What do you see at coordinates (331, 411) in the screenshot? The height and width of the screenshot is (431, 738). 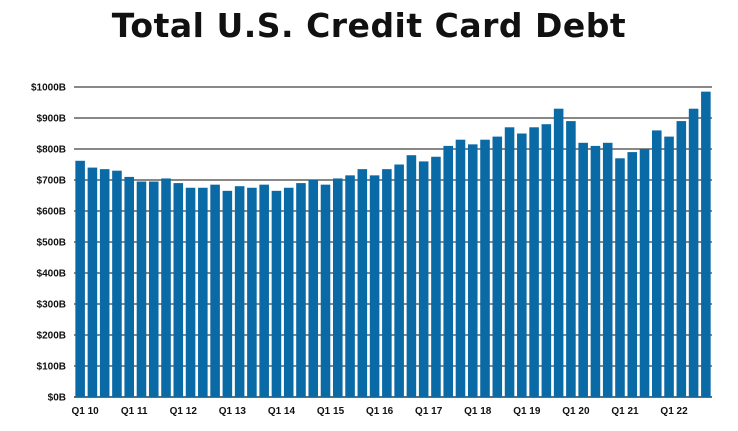 I see `x-tick-label: Q1 15` at bounding box center [331, 411].